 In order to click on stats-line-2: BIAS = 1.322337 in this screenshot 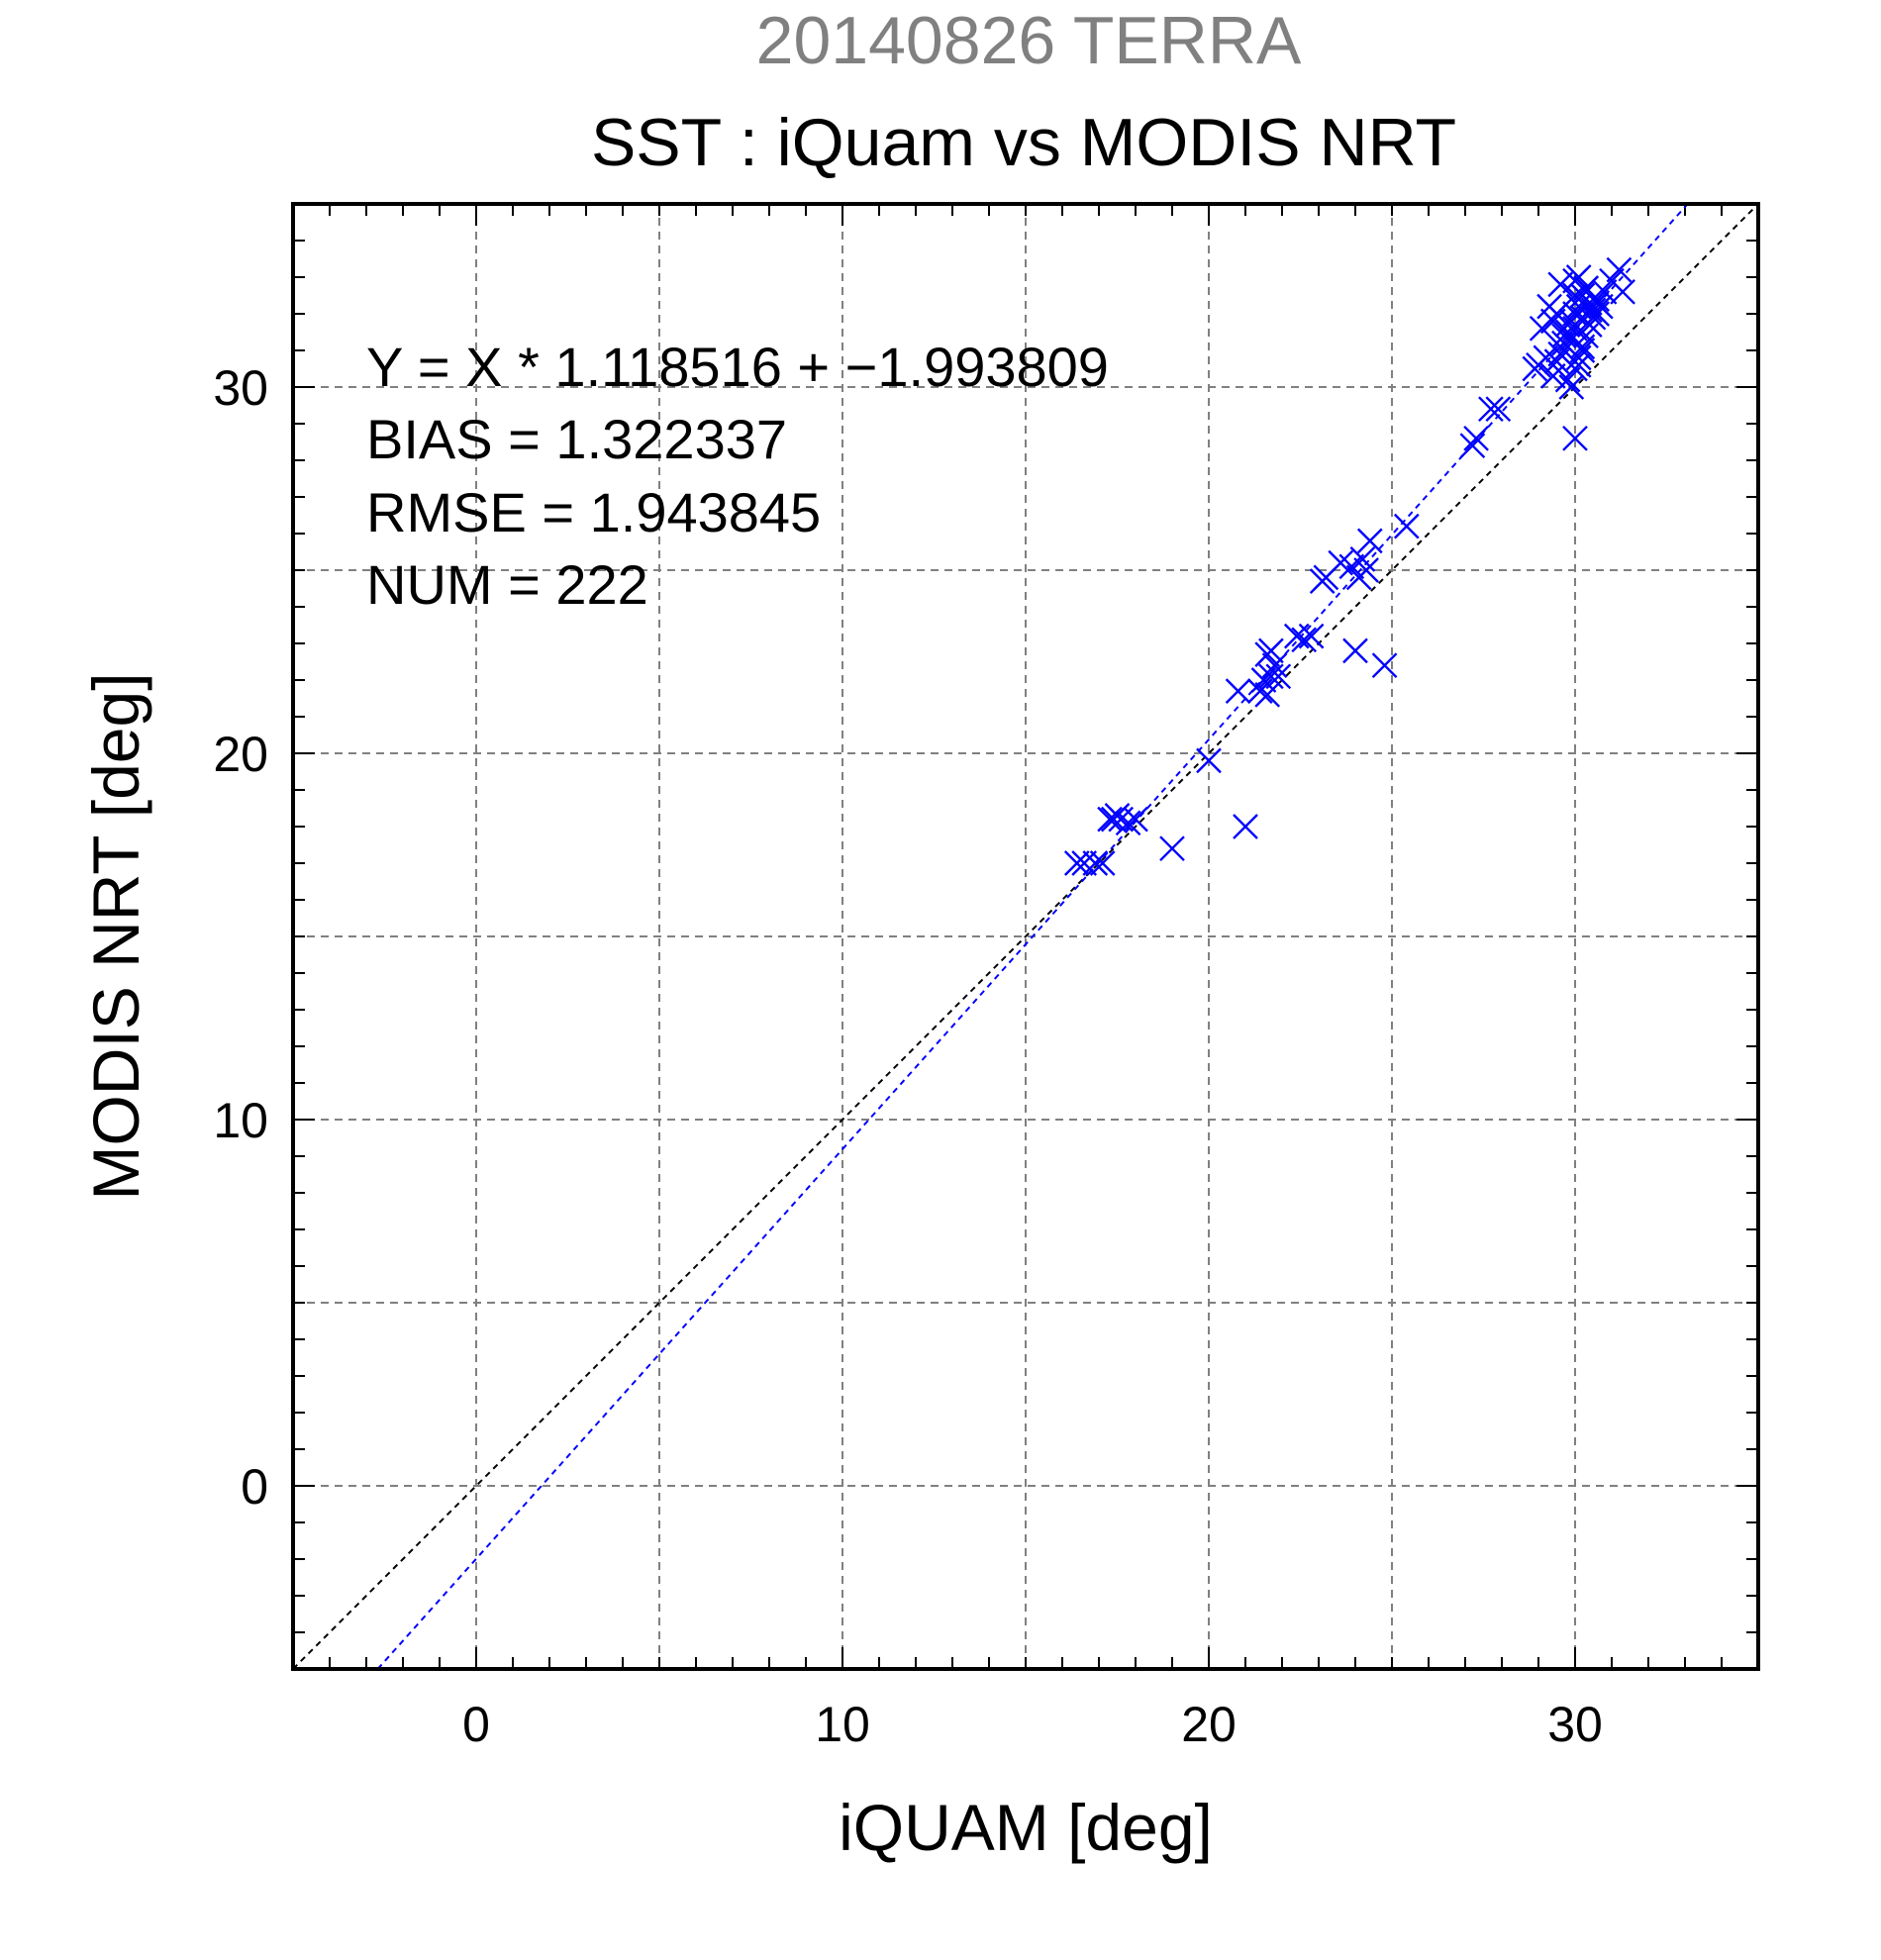, I will do `click(576, 439)`.